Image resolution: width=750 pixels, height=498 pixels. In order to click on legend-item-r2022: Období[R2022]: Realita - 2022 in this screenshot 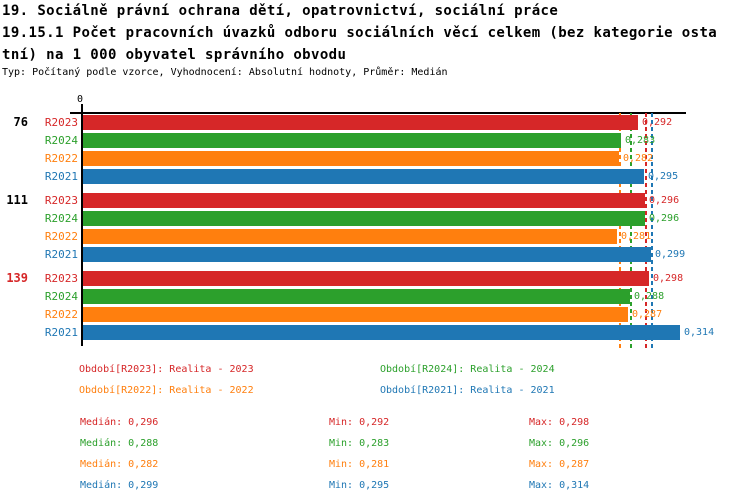, I will do `click(166, 390)`.